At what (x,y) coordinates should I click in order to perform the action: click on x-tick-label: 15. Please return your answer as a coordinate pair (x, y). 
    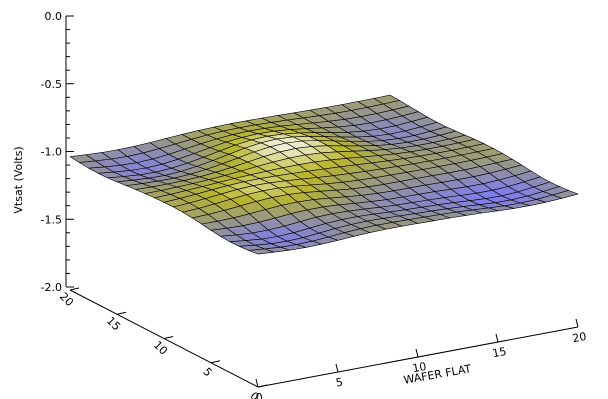
    Looking at the image, I should click on (499, 352).